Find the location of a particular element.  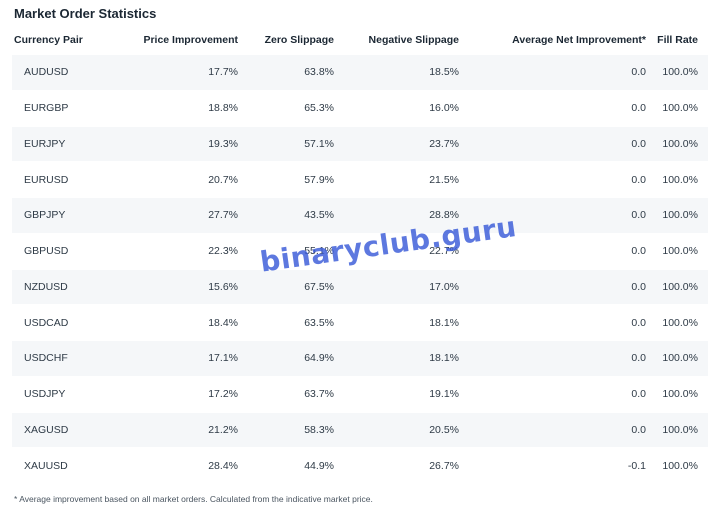

cell-zero-slippage: 57.1% is located at coordinates (296, 144).